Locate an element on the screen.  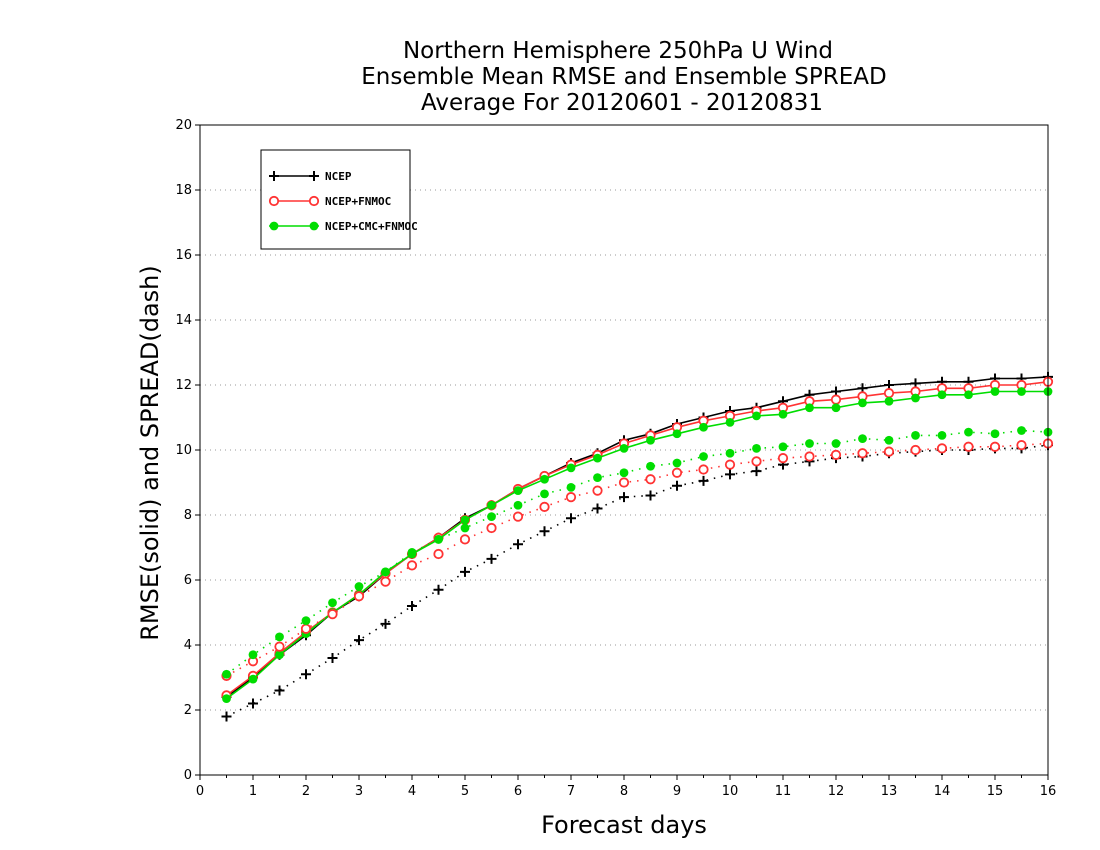
y-tick-label-20: 20 is located at coordinates (183, 125).